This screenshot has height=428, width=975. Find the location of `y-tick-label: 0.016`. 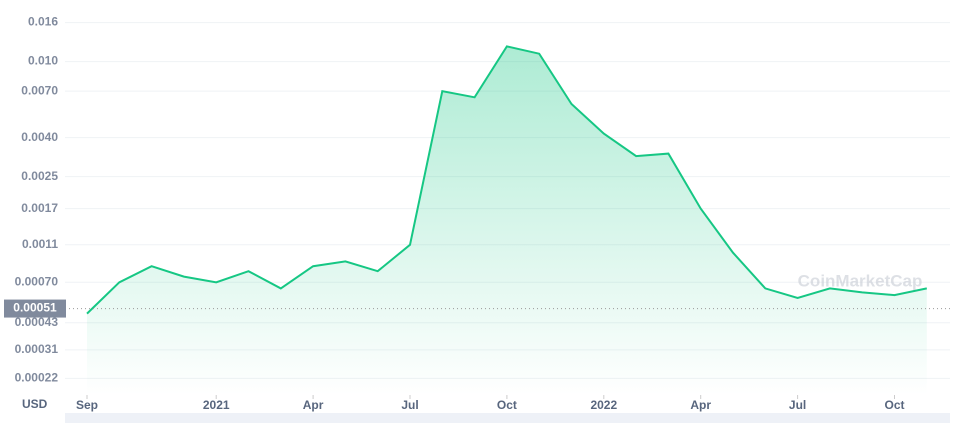

y-tick-label: 0.016 is located at coordinates (43, 22).